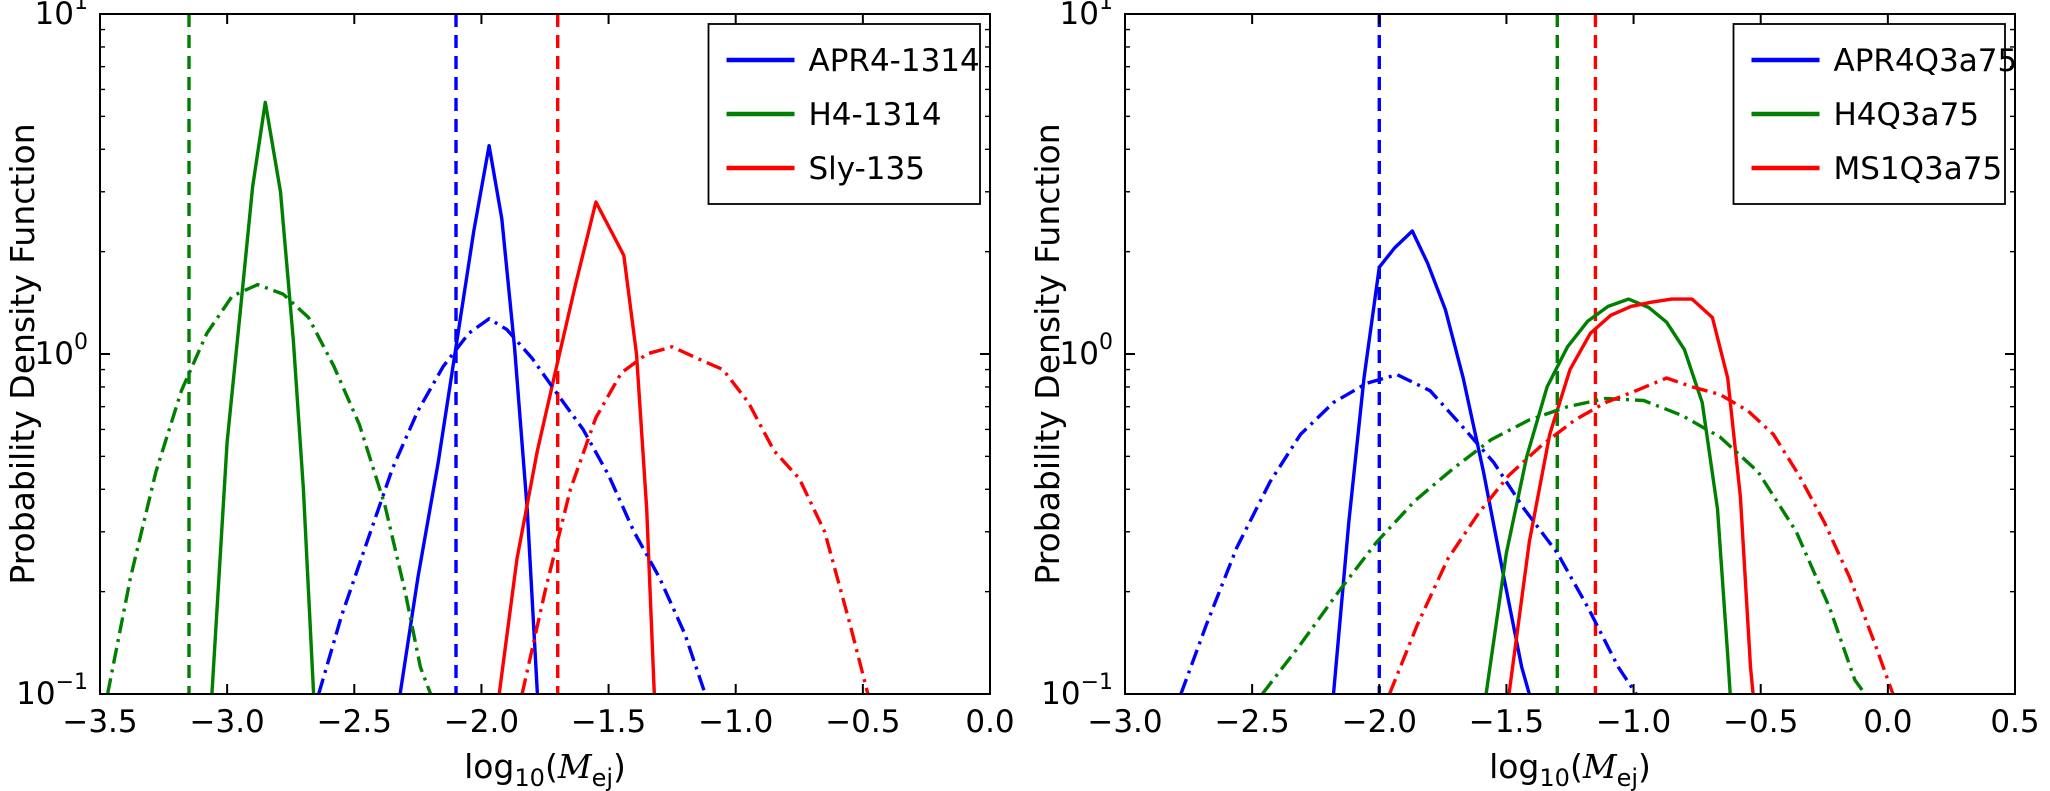  I want to click on legend-label: APR4Q3a75, so click(1926, 61).